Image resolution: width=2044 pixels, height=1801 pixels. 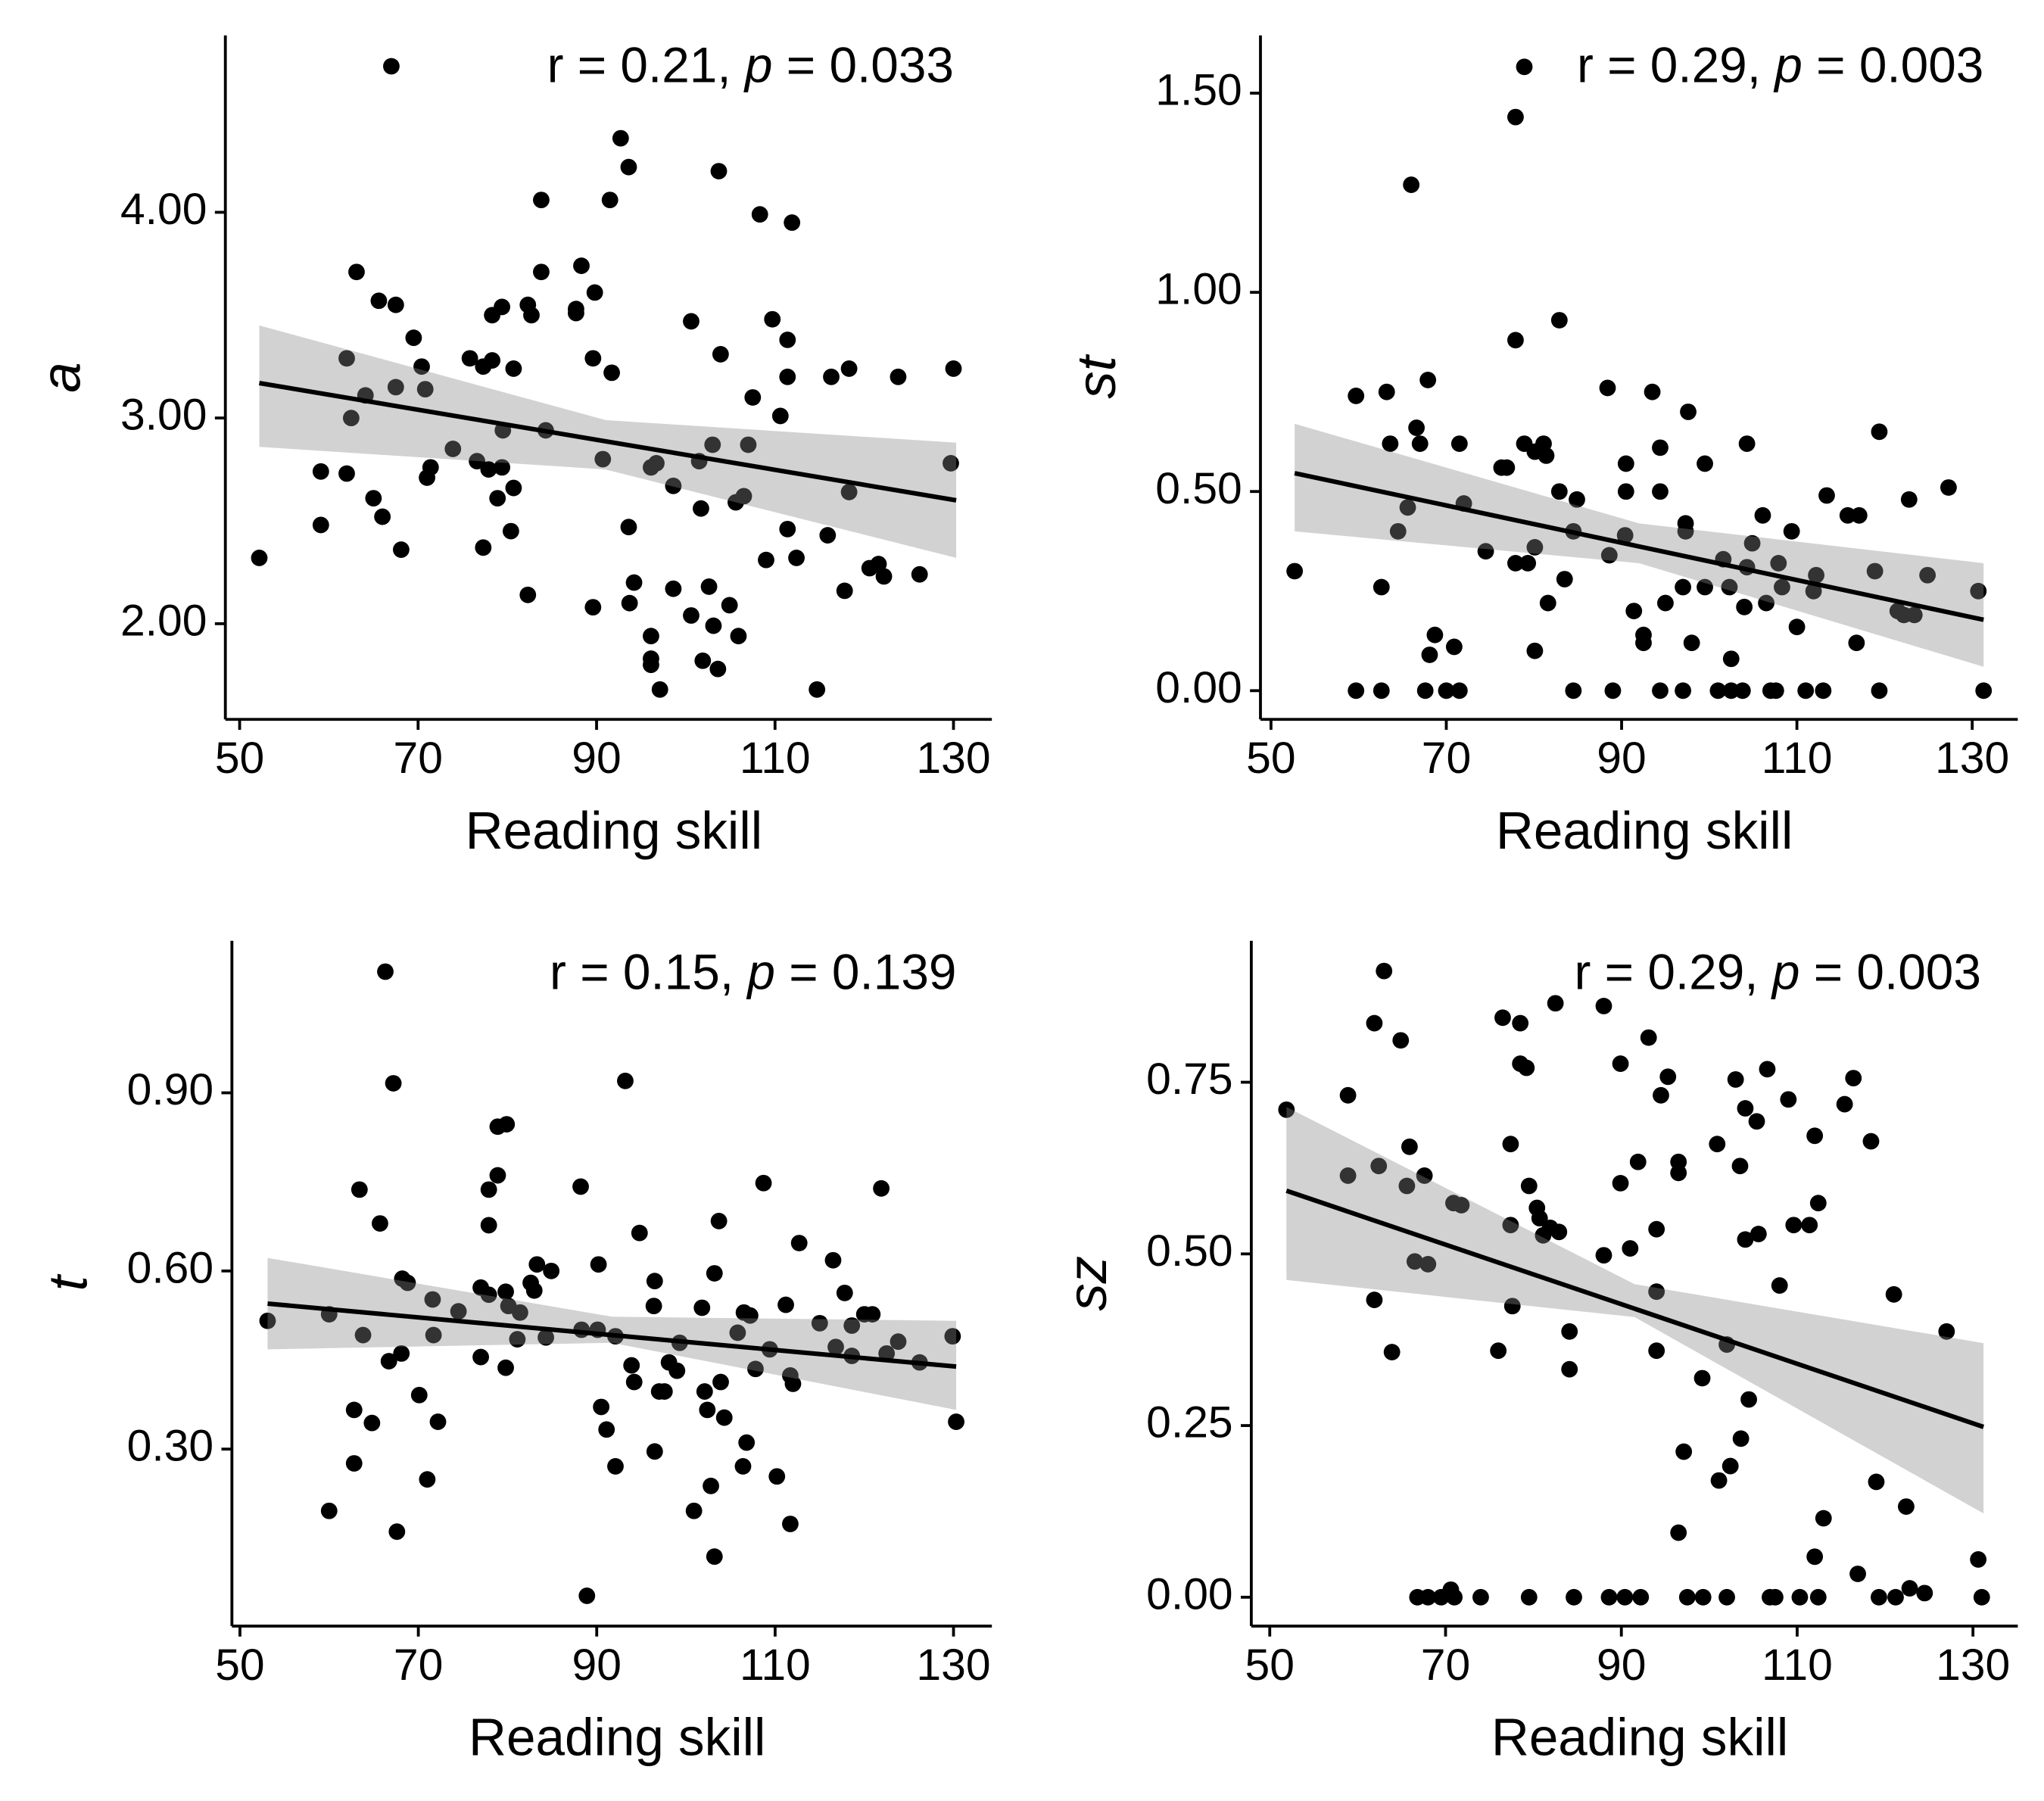 I want to click on annotation: r = 0.21, p = 0.033, so click(x=750, y=65).